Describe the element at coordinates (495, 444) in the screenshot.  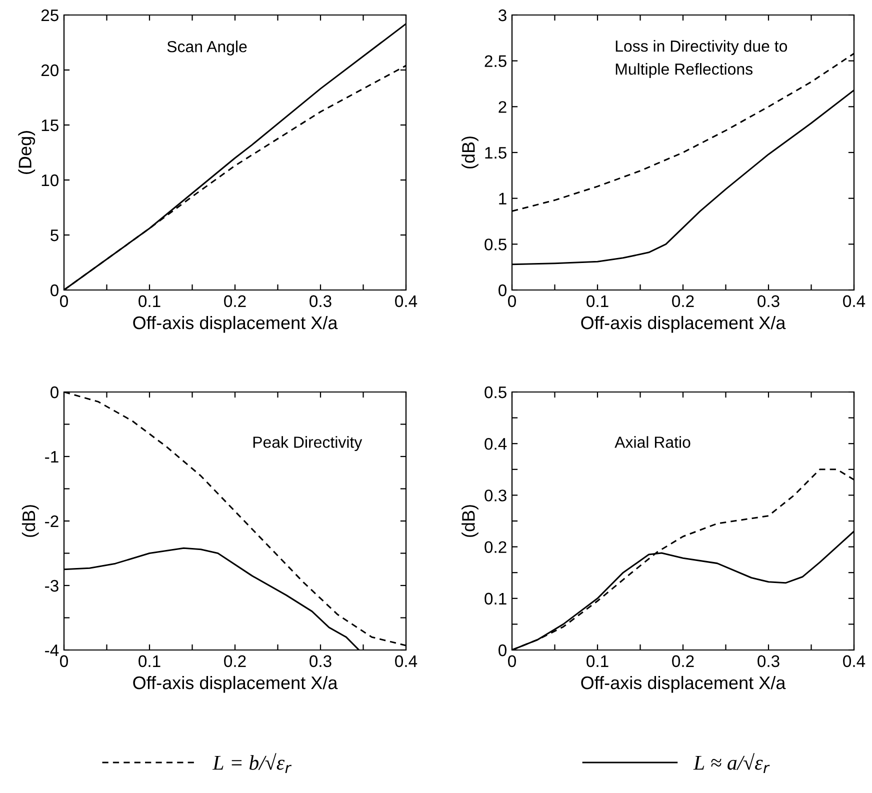
I see `y-tick-label: 0.4` at that location.